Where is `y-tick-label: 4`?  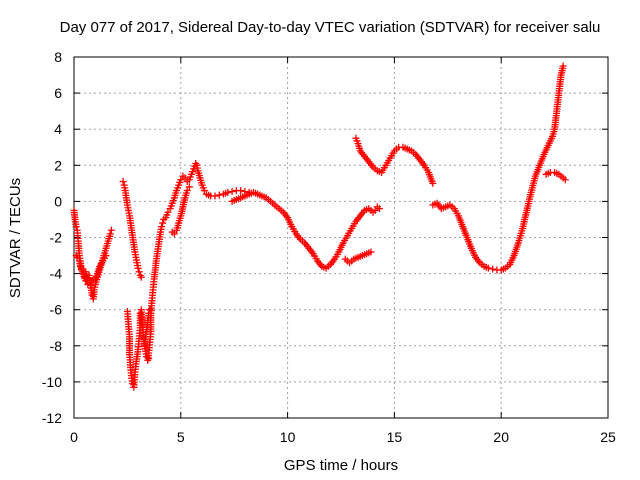
y-tick-label: 4 is located at coordinates (58, 129).